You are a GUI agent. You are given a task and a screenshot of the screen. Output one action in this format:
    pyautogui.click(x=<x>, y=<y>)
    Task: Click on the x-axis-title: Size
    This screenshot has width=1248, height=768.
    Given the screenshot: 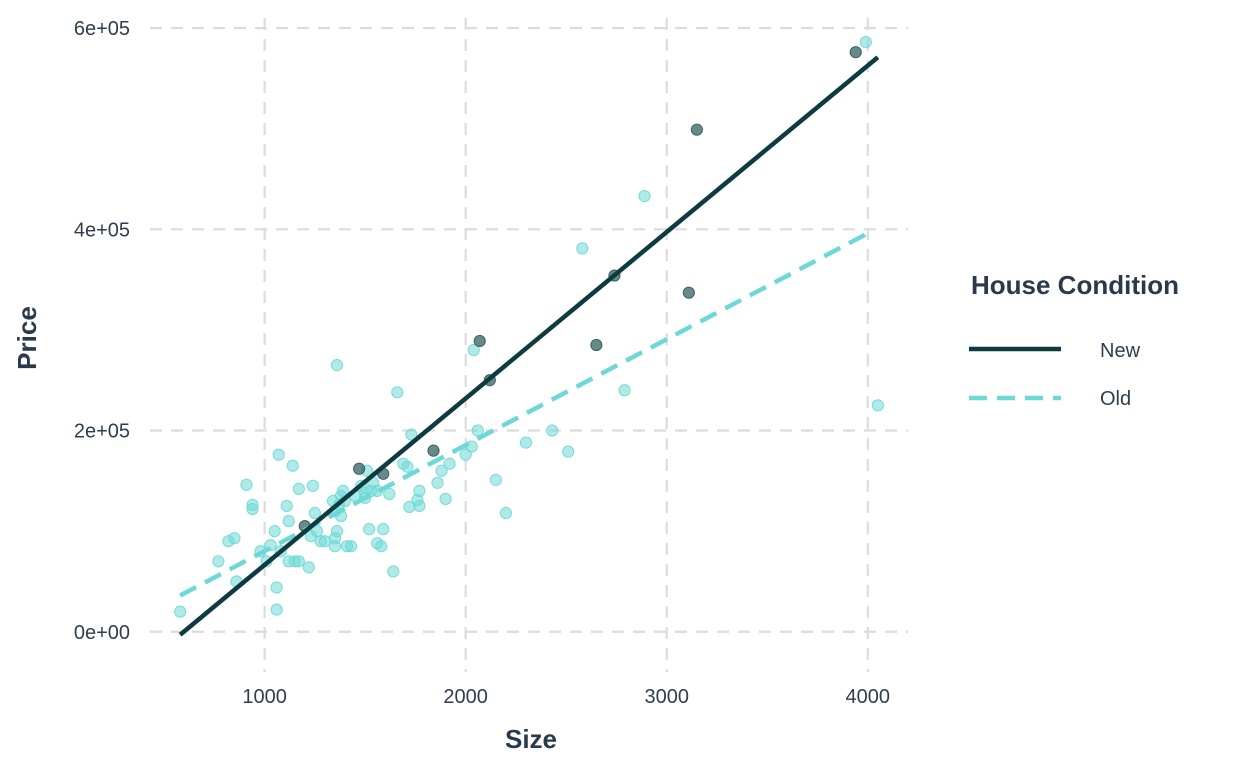 What is the action you would take?
    pyautogui.click(x=531, y=739)
    